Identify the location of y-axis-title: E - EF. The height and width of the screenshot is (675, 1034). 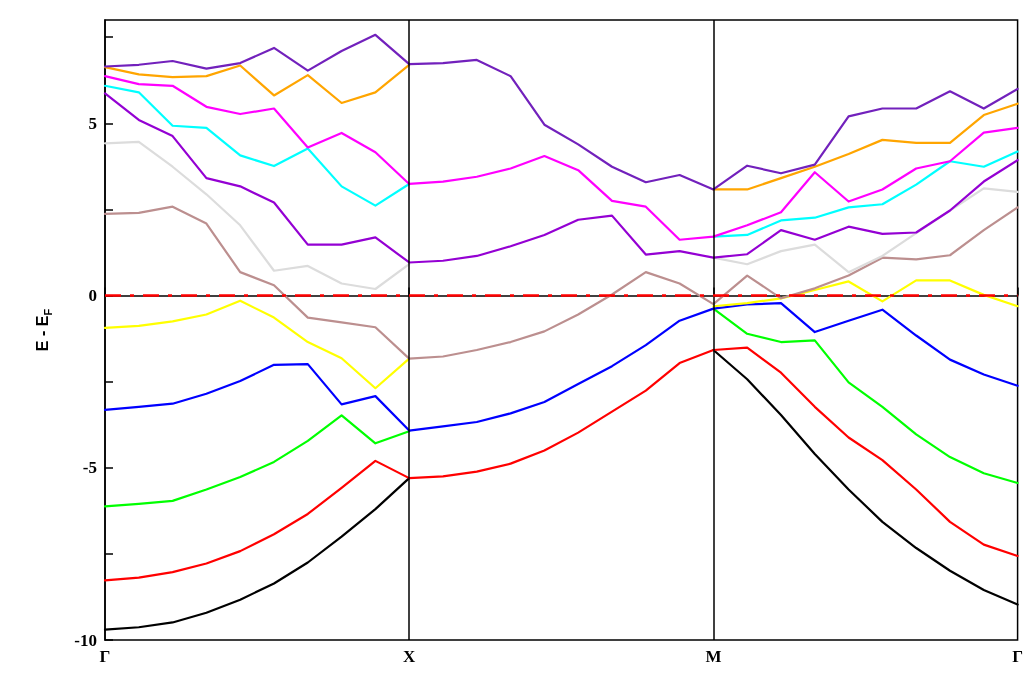
(44, 330).